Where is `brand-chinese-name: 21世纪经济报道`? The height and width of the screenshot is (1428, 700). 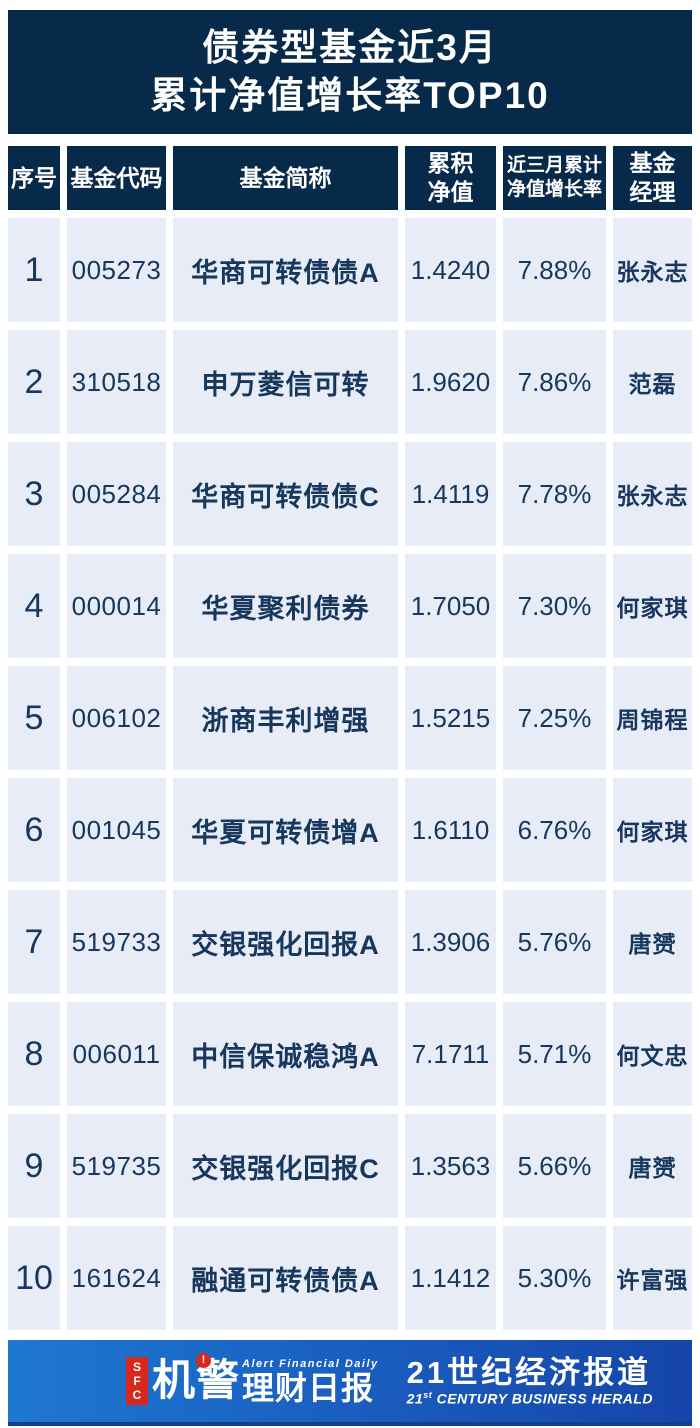
brand-chinese-name: 21世纪经济报道 is located at coordinates (529, 1372).